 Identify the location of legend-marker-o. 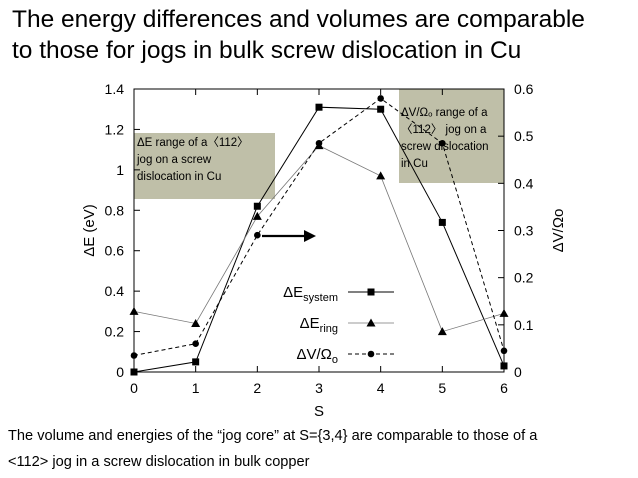
(371, 354).